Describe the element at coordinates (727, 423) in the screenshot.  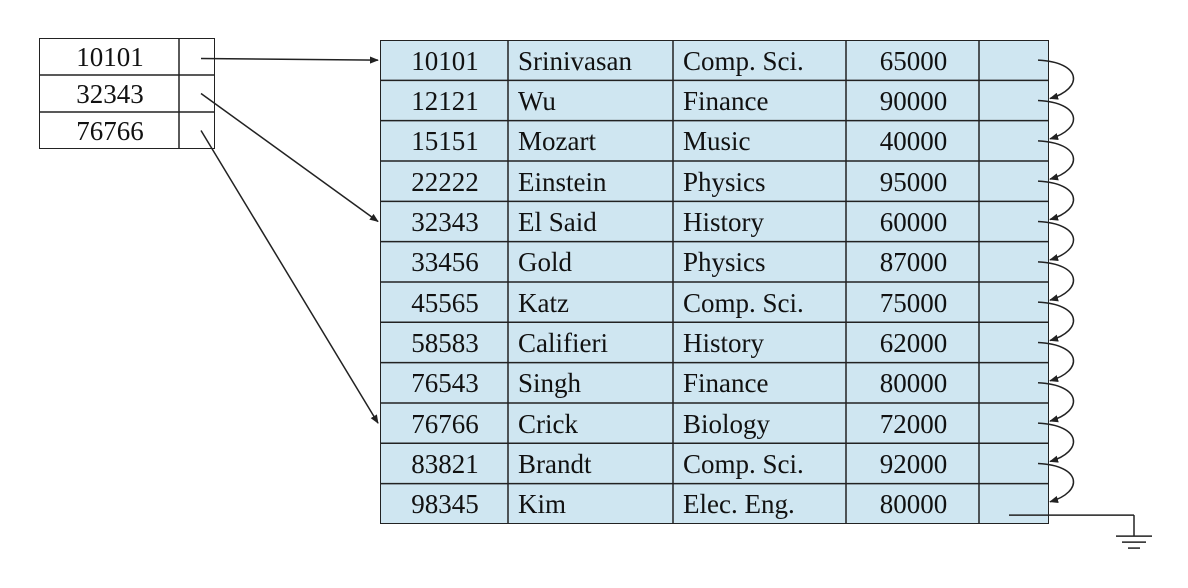
I see `record-dept: Biology` at that location.